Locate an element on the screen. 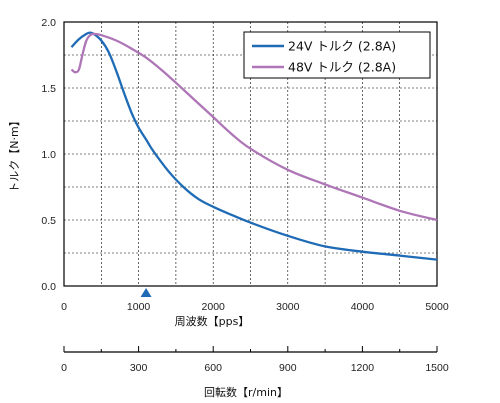 Image resolution: width=500 pixels, height=403 pixels. x-axis-title: 周波数【pps】 is located at coordinates (212, 321).